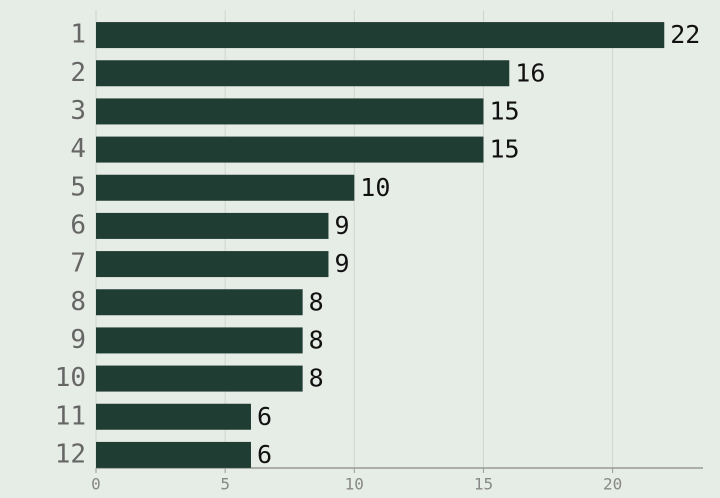  What do you see at coordinates (685, 34) in the screenshot?
I see `data-label: 22` at bounding box center [685, 34].